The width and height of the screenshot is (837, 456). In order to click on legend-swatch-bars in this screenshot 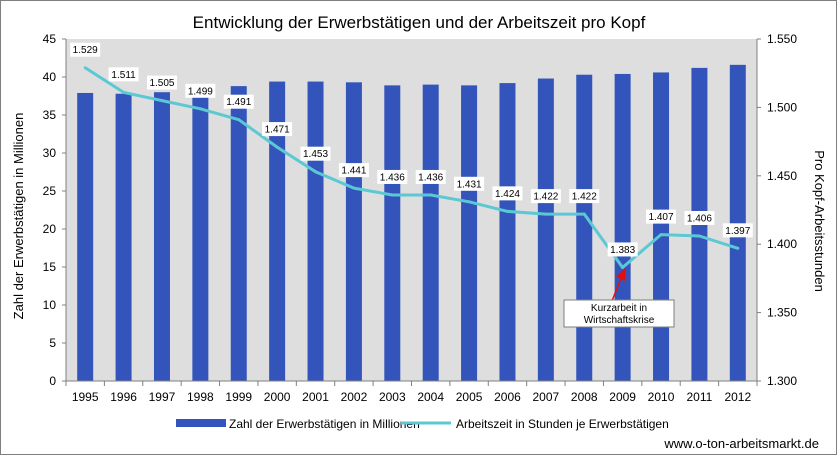, I will do `click(201, 423)`.